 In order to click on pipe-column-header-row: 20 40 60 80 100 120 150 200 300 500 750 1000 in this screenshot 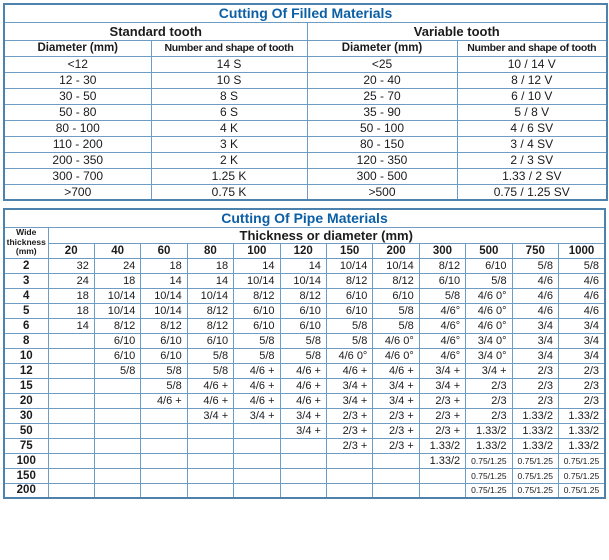, I will do `click(305, 250)`.